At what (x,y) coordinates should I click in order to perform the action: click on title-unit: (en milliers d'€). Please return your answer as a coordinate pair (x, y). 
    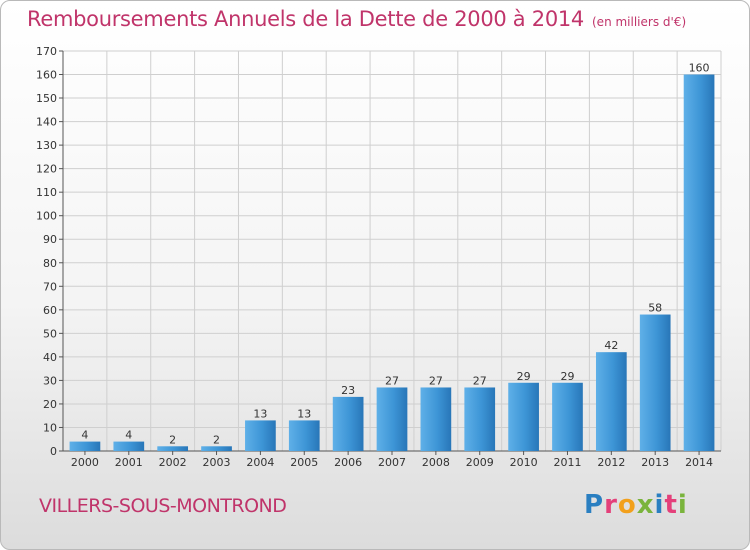
    Looking at the image, I should click on (639, 22).